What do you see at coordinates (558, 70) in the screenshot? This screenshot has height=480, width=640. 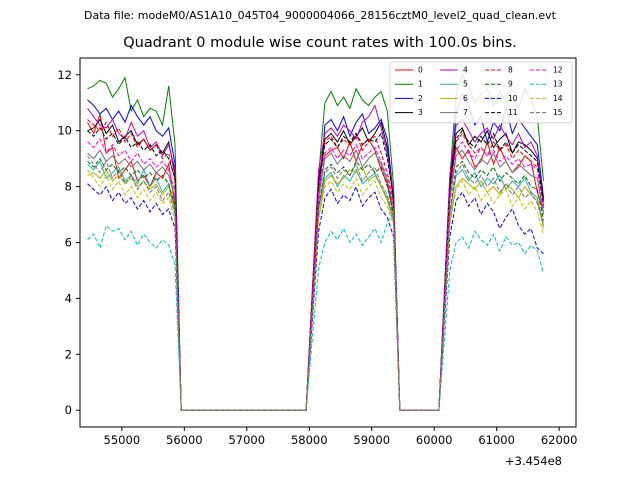 I see `legend-label-12: 12` at bounding box center [558, 70].